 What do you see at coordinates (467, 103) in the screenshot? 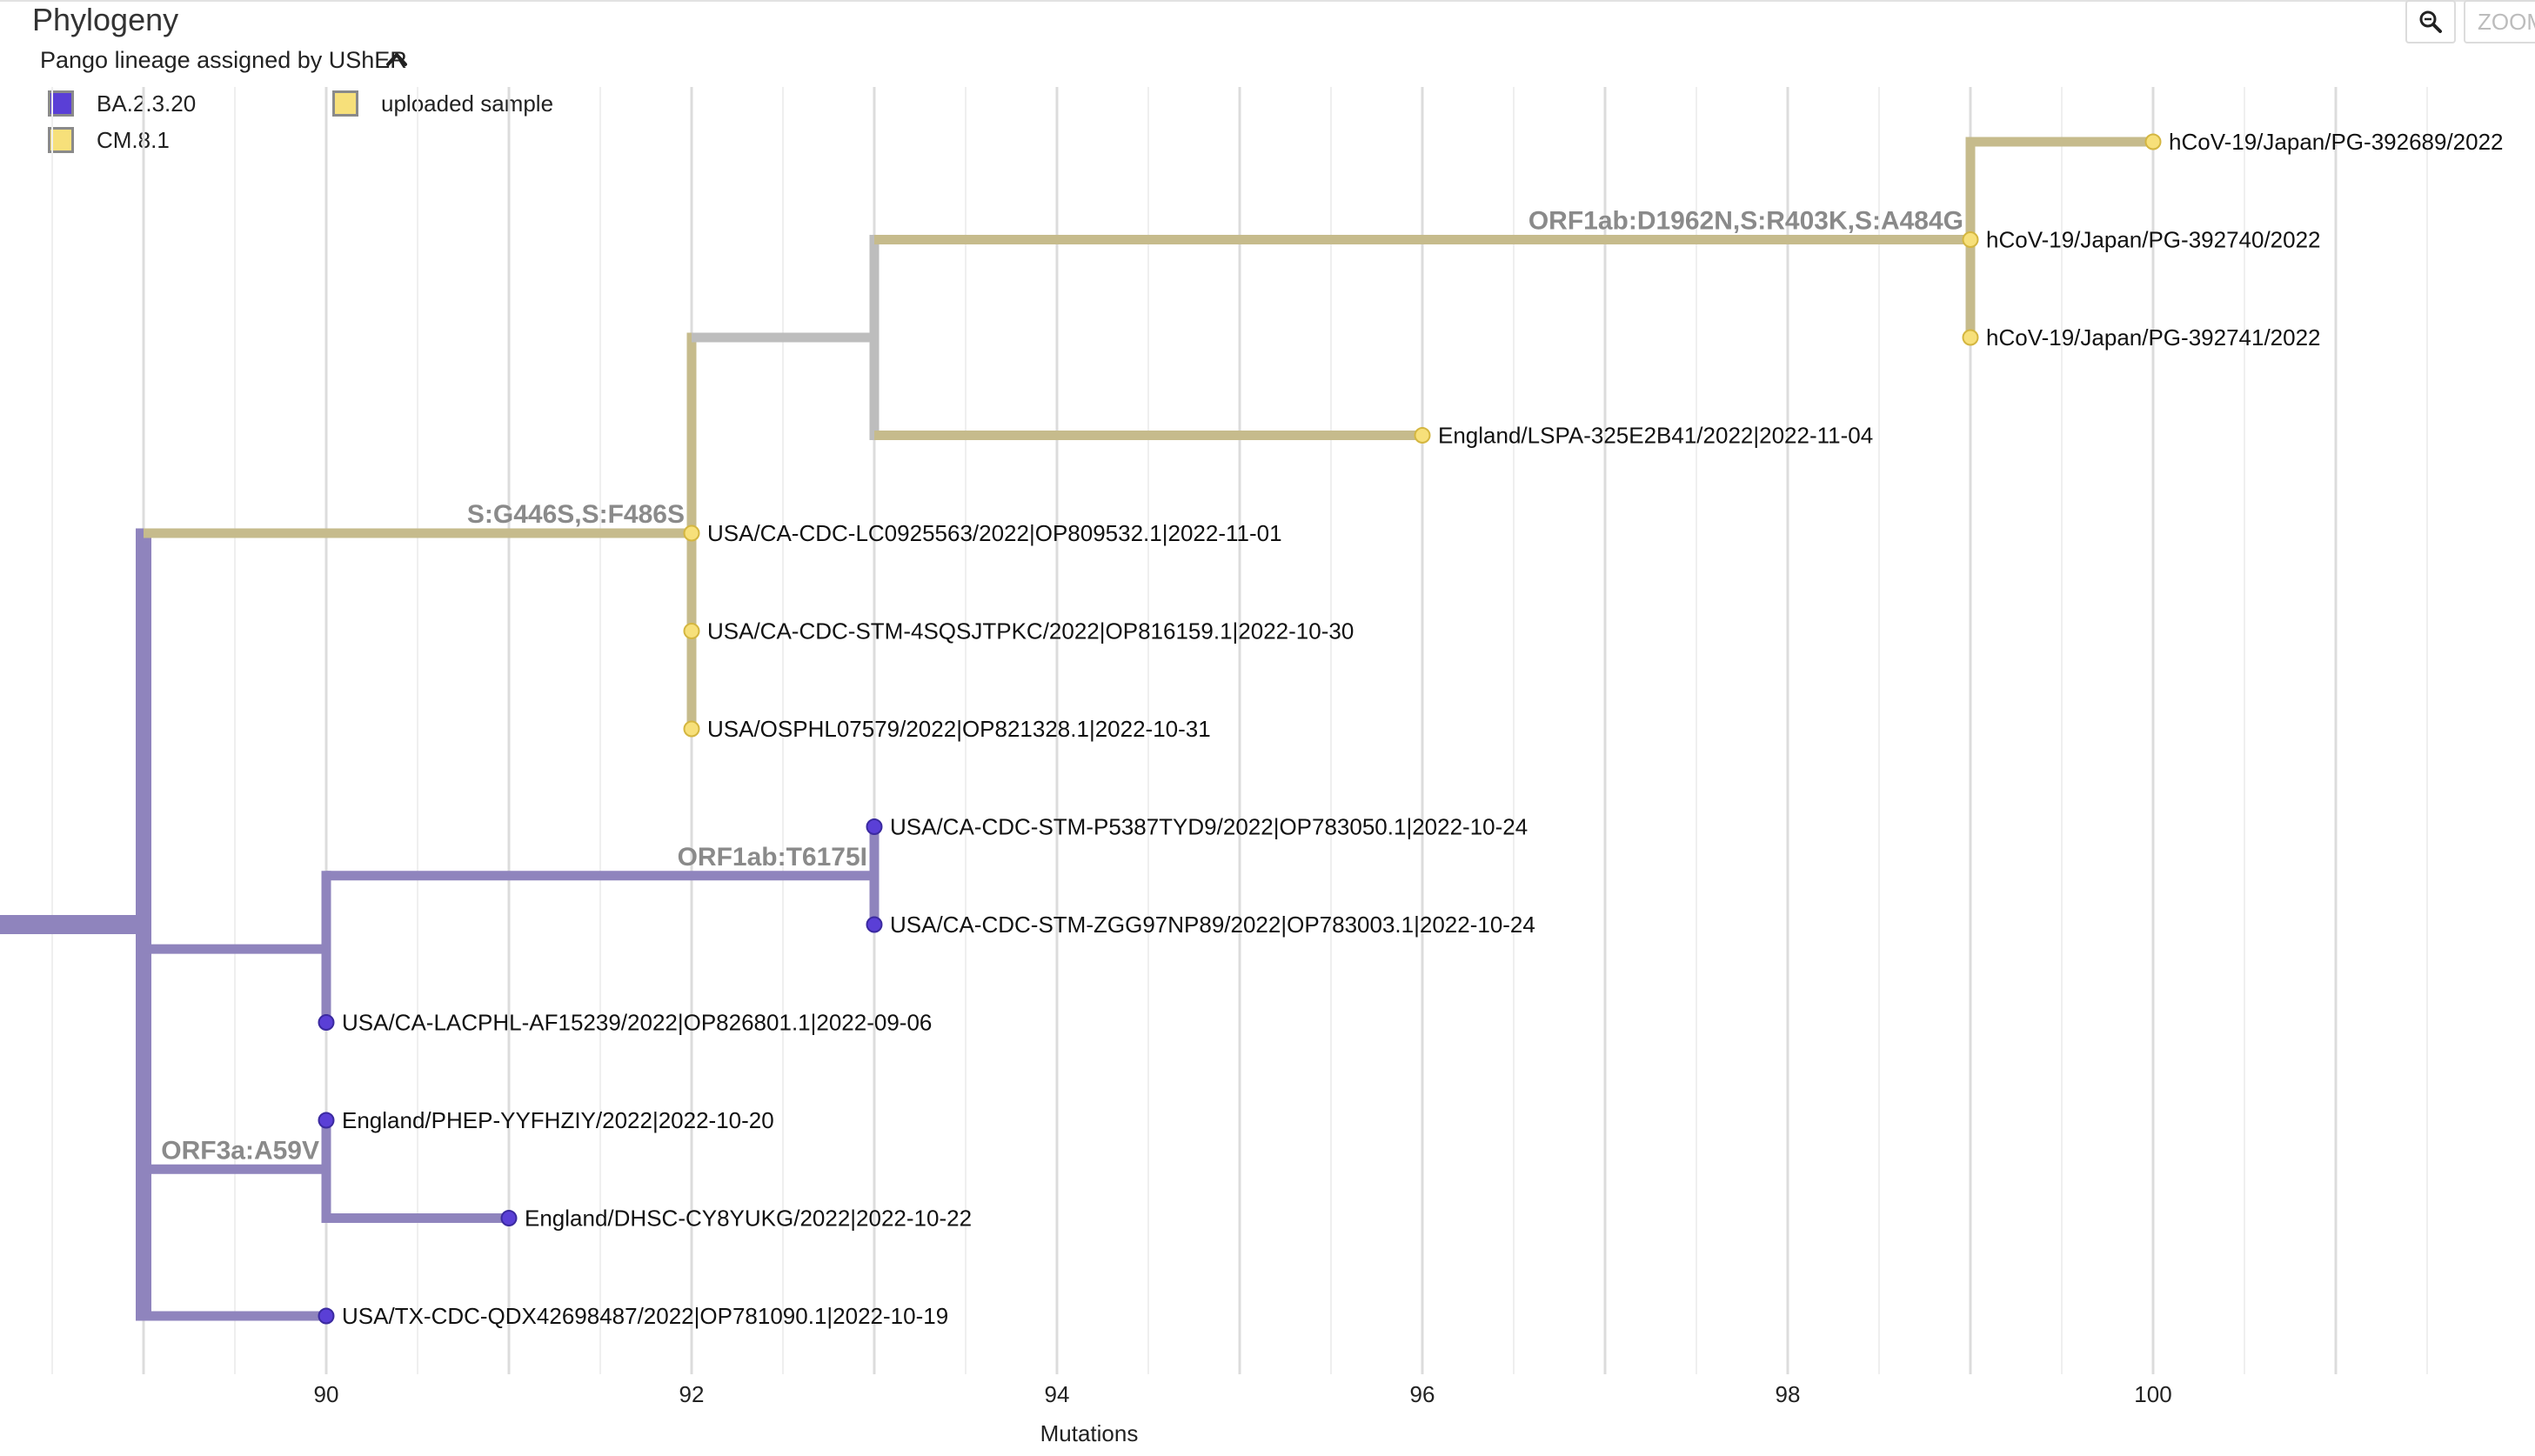
I see `legend-label: uploaded sample` at bounding box center [467, 103].